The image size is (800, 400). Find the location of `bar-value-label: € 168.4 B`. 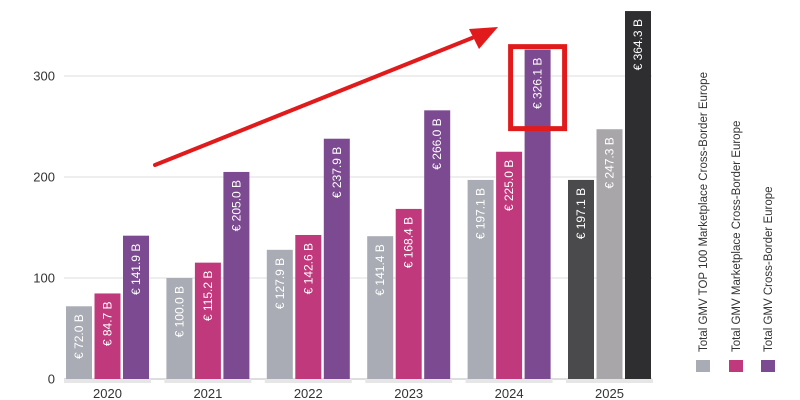

bar-value-label: € 168.4 B is located at coordinates (409, 242).